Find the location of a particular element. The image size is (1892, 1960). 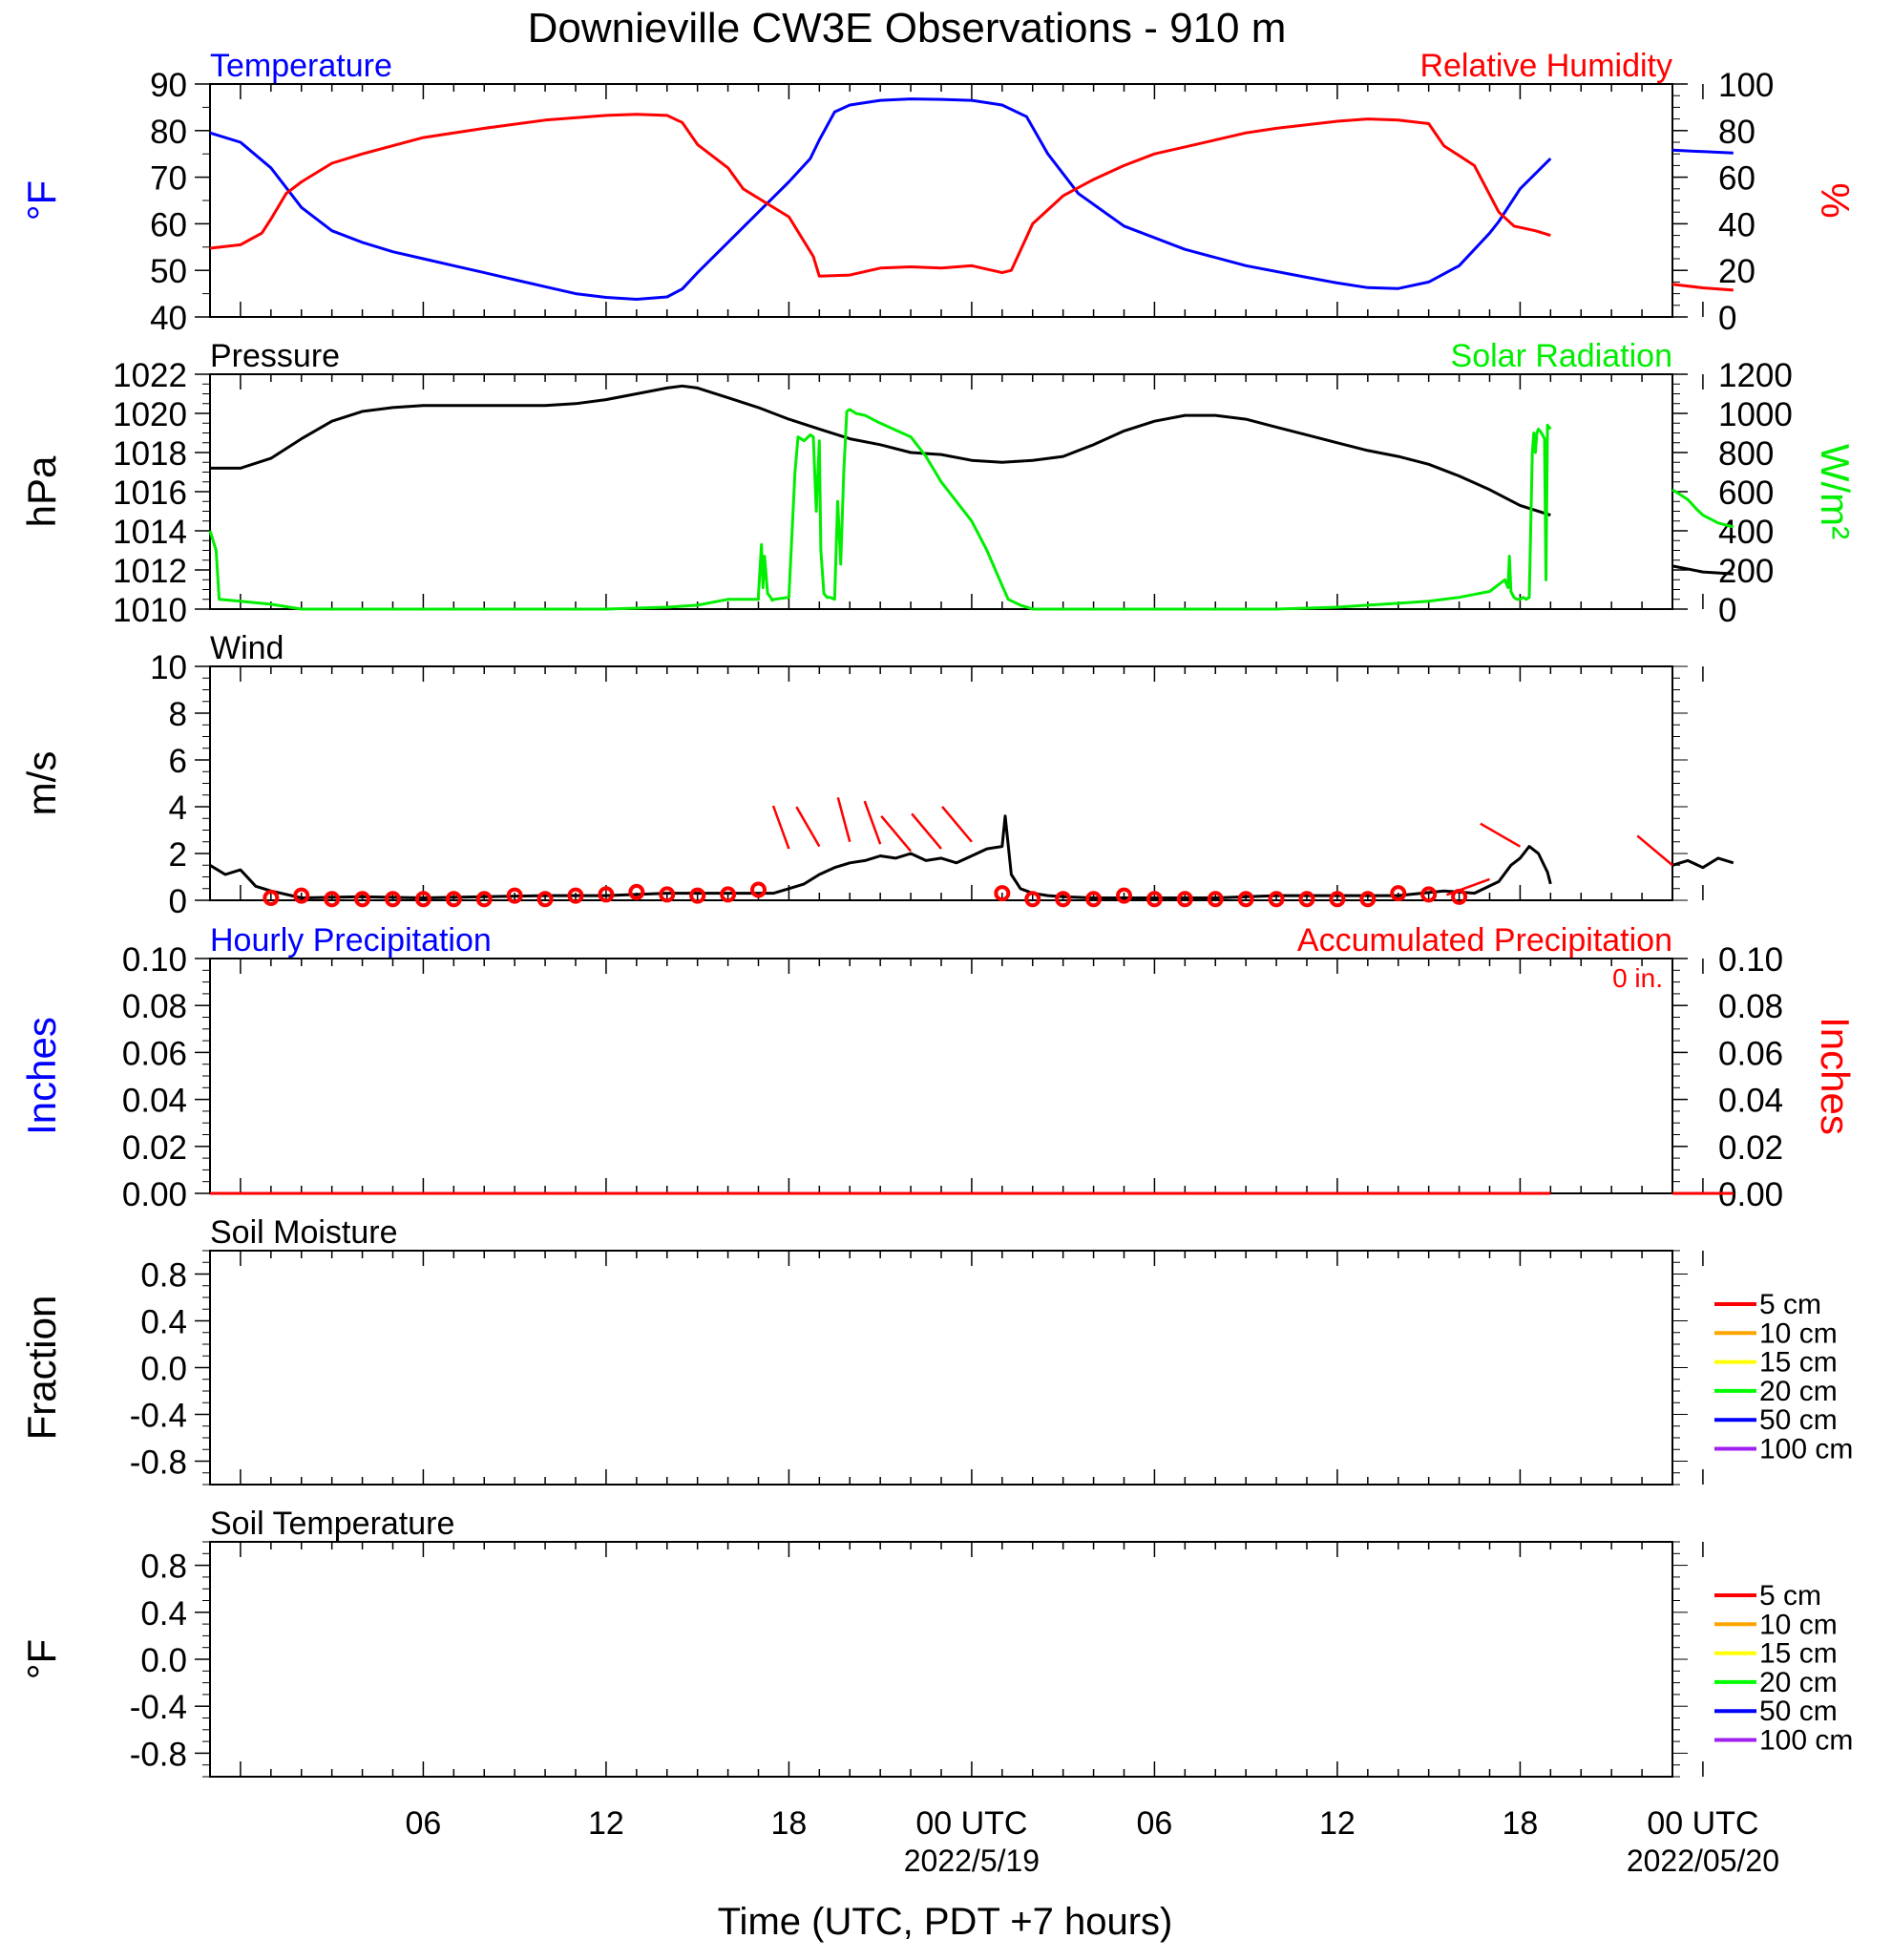

y-tick-label: 1018 is located at coordinates (150, 454).